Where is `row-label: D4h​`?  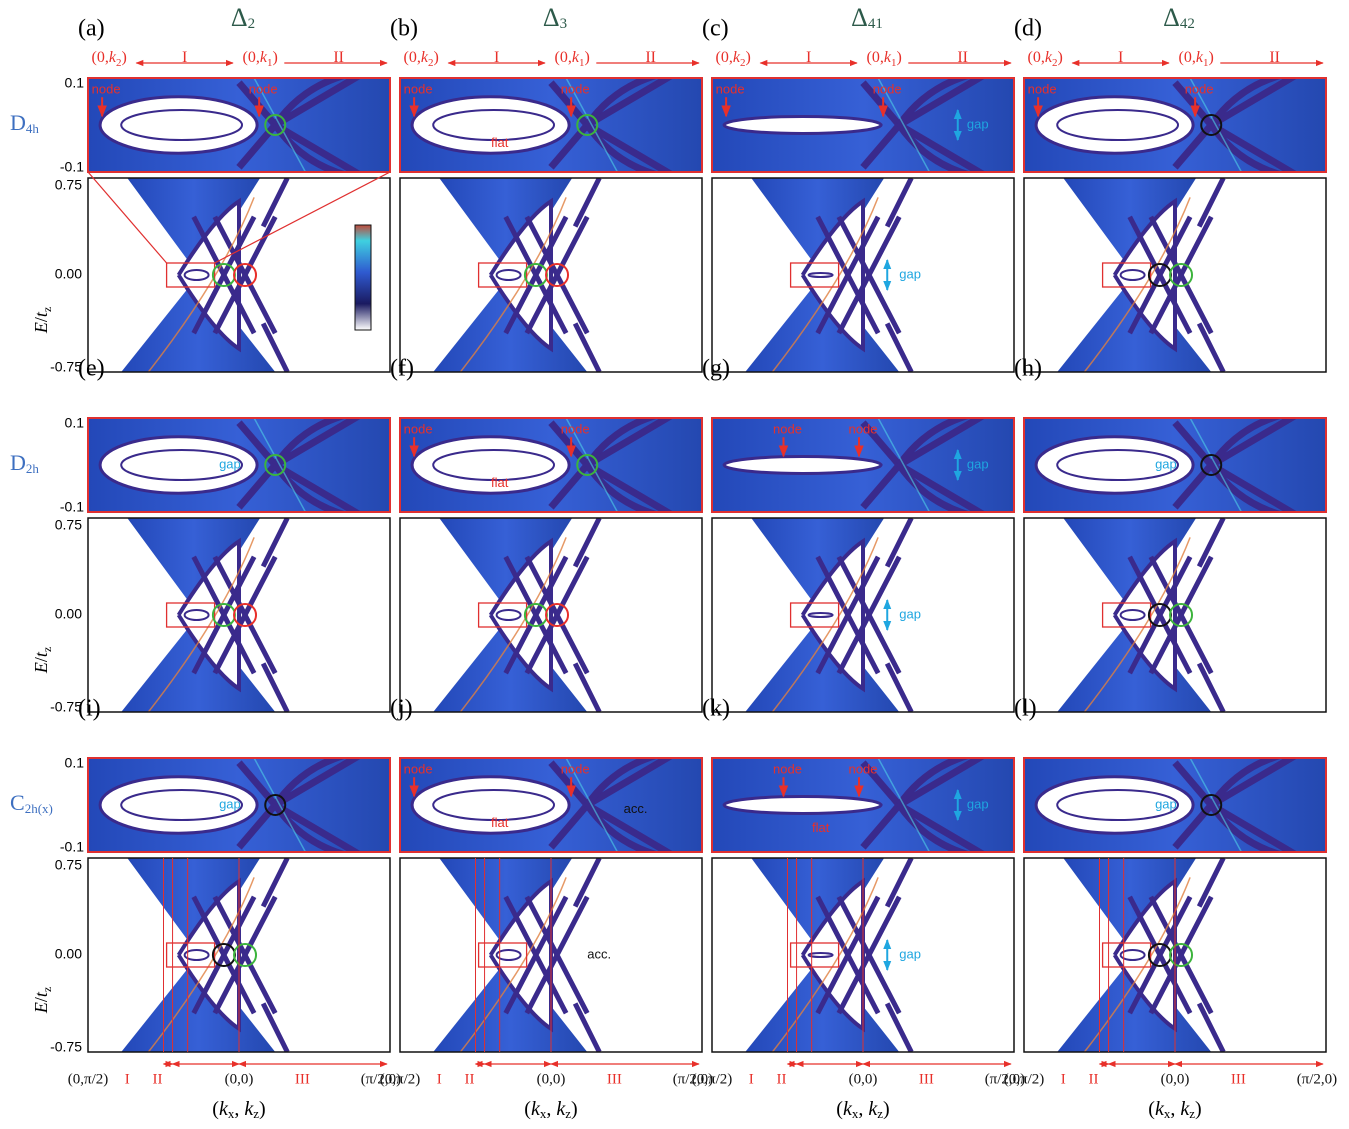 row-label: D4h​ is located at coordinates (24, 123).